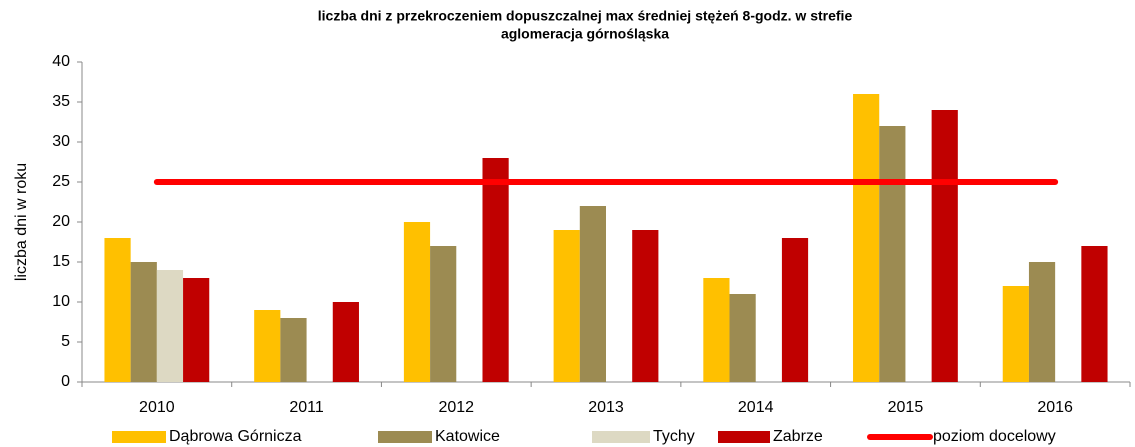 The width and height of the screenshot is (1135, 447). Describe the element at coordinates (61, 141) in the screenshot. I see `y-tick-label: 30` at that location.